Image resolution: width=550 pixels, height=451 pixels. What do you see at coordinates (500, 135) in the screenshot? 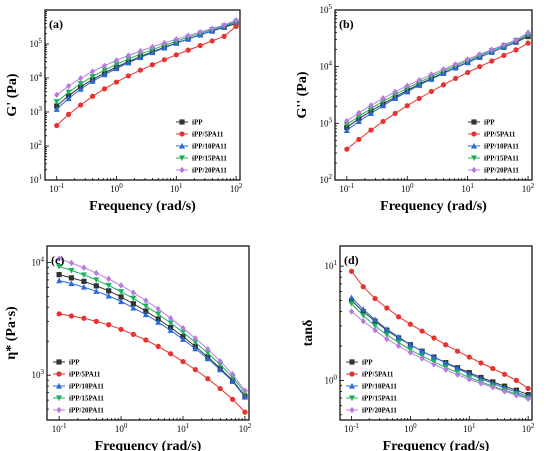
I see `legend-label: iPP/5PA11` at bounding box center [500, 135].